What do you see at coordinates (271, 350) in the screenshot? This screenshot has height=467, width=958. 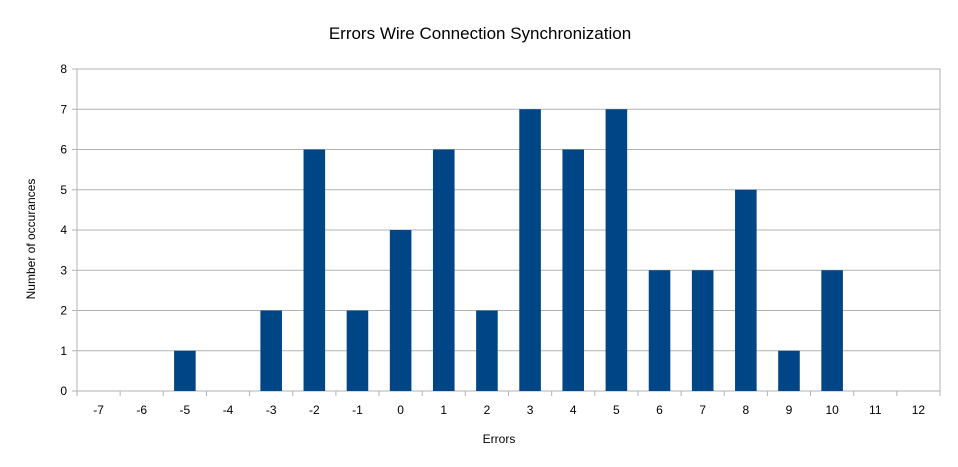 I see `bar--3` at bounding box center [271, 350].